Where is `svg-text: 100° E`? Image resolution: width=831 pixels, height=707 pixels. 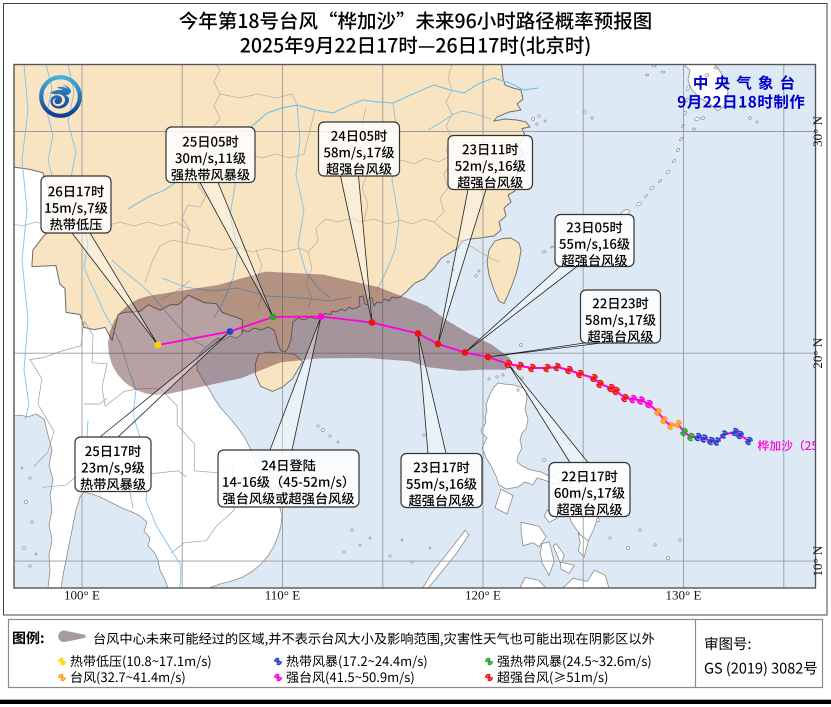
svg-text: 100° E is located at coordinates (82, 595).